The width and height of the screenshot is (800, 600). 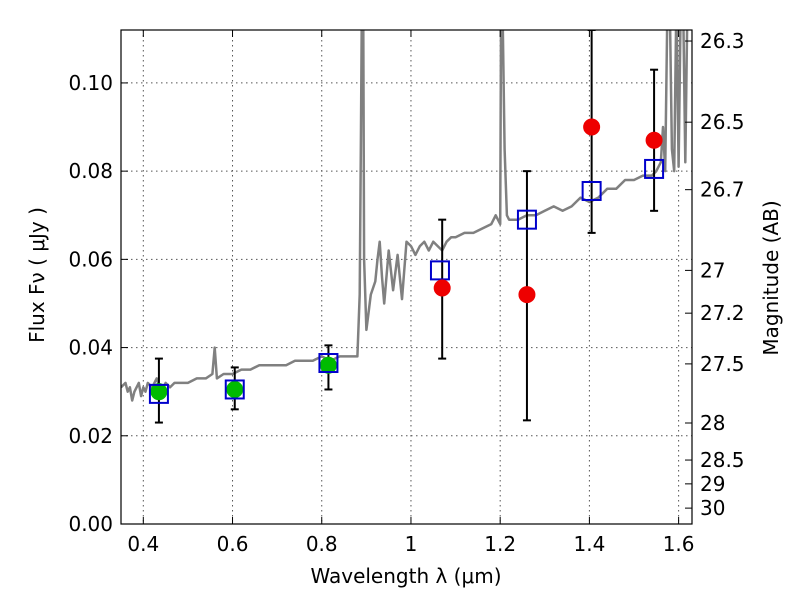 I want to click on x-tick-label: 0.4, so click(x=143, y=544).